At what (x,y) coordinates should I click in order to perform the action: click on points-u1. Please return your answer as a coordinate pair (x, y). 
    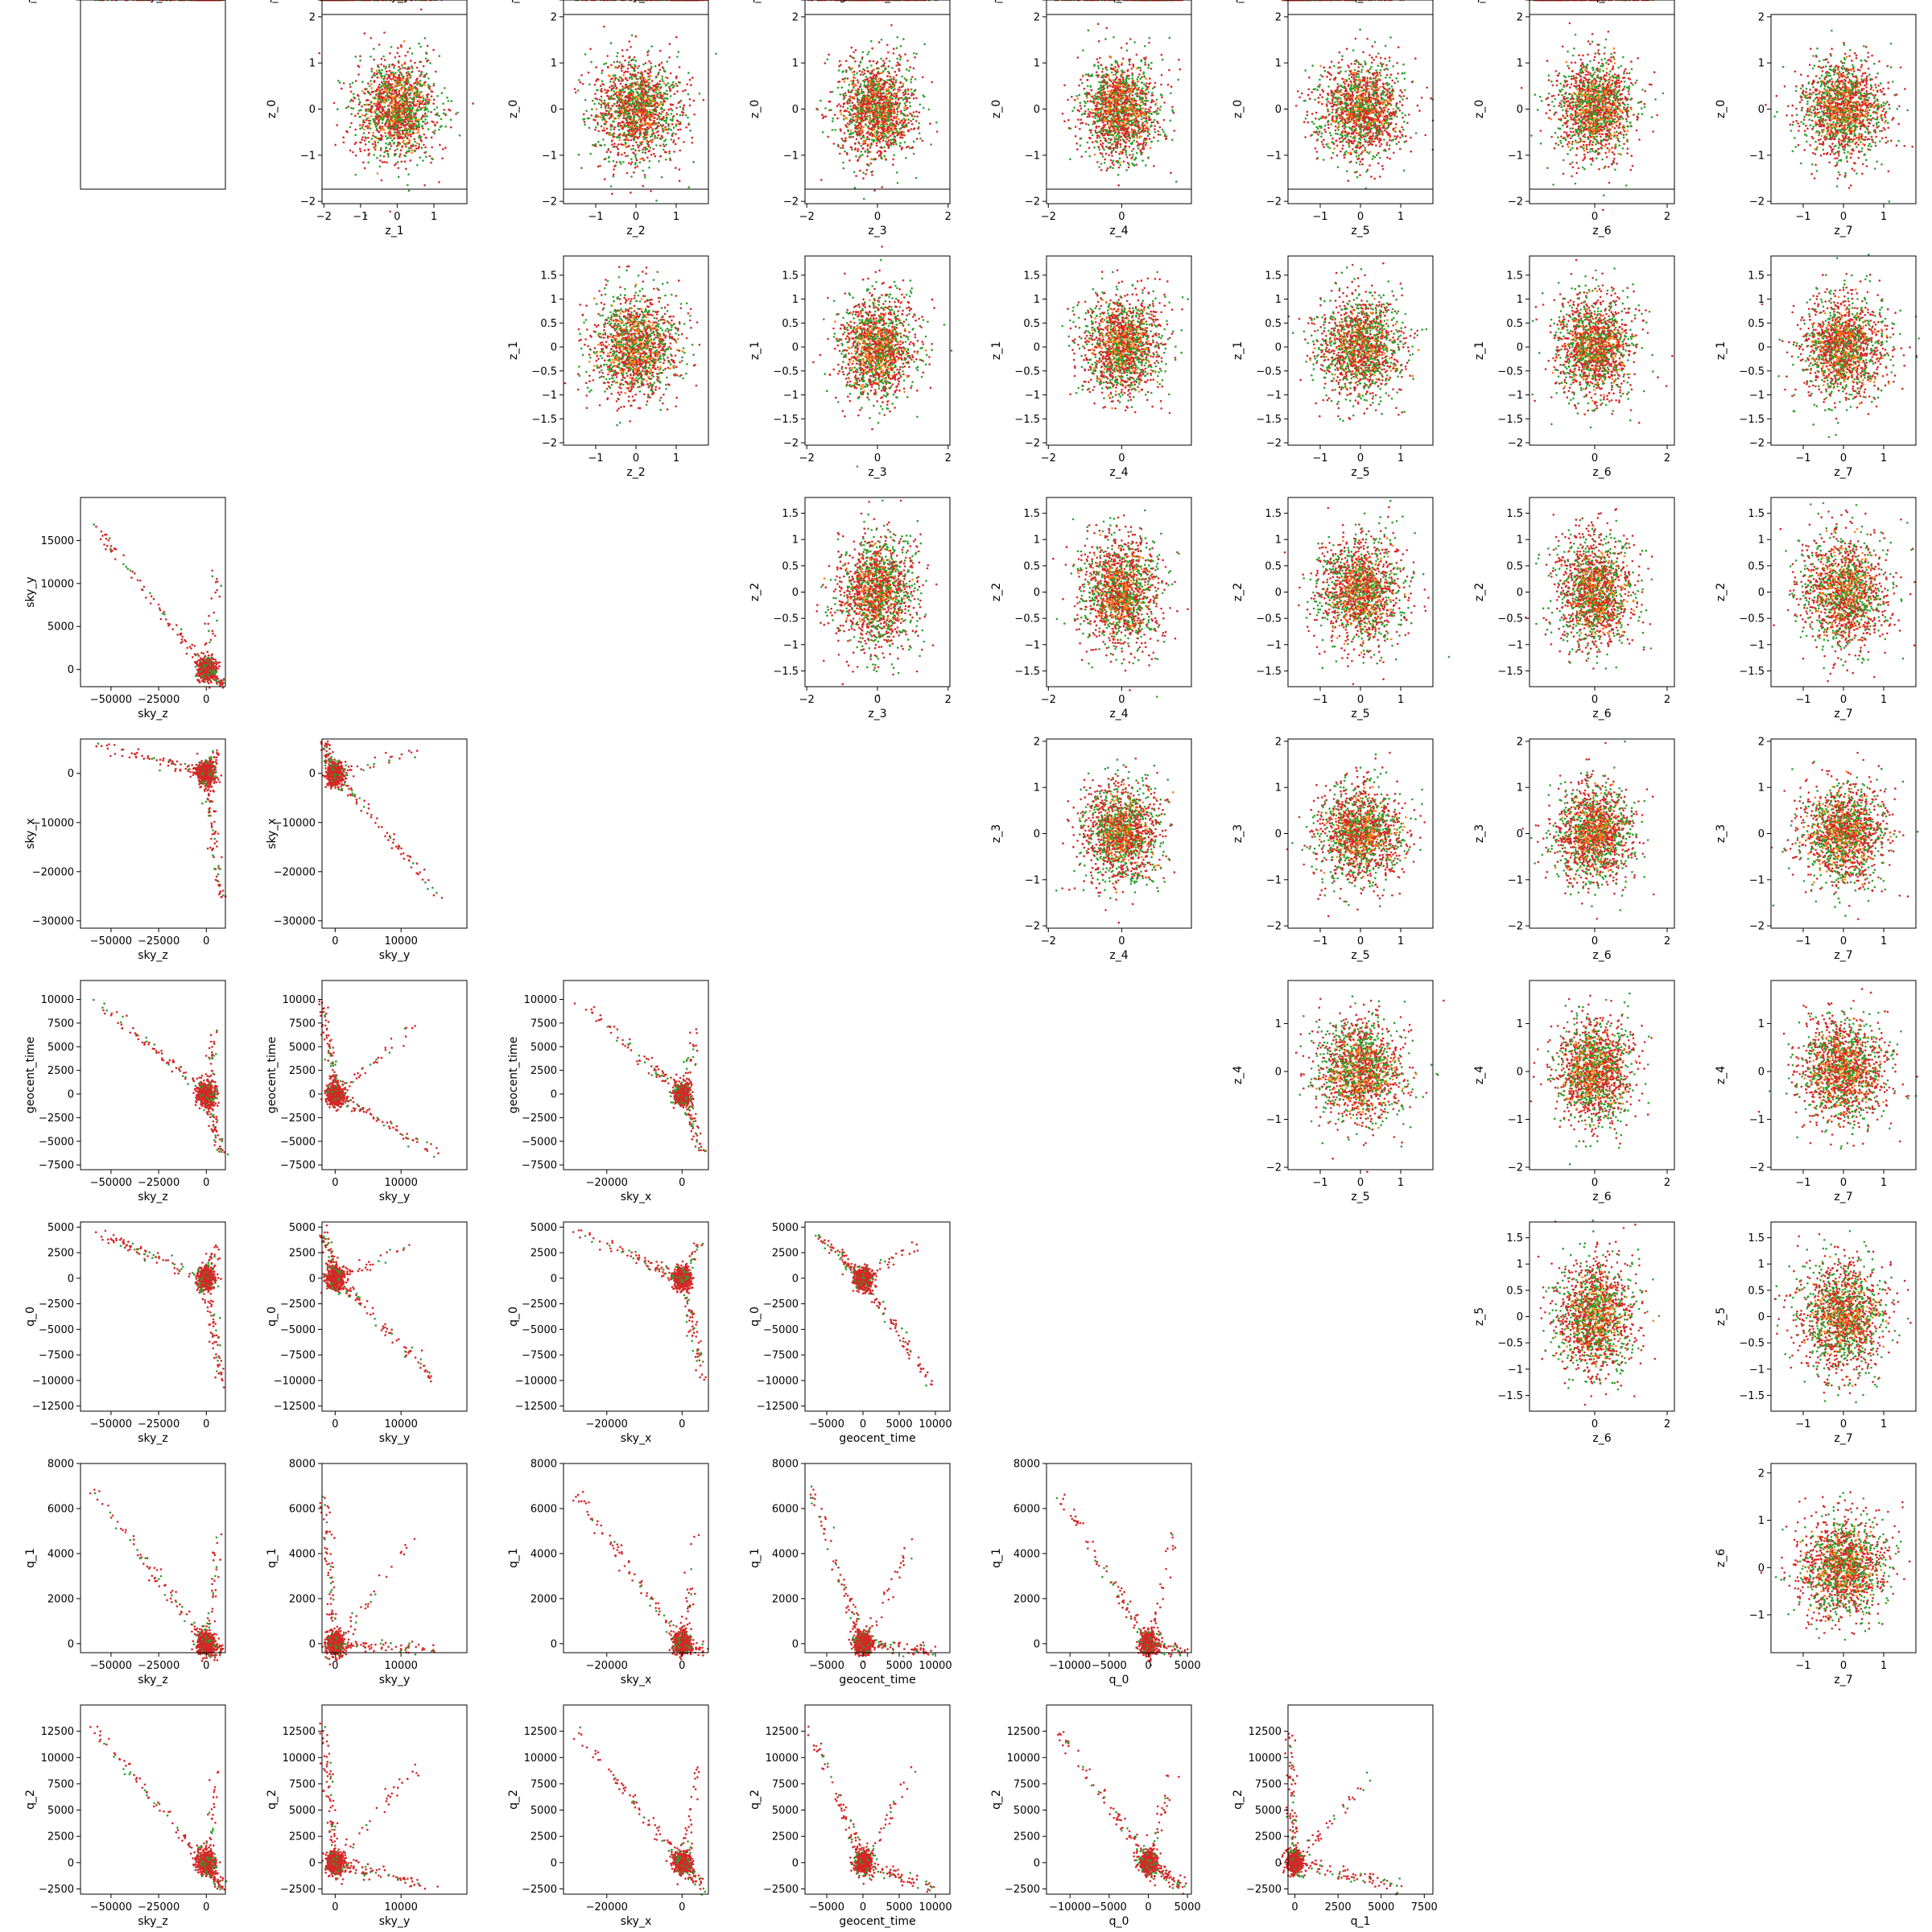
    Looking at the image, I should click on (645, 114).